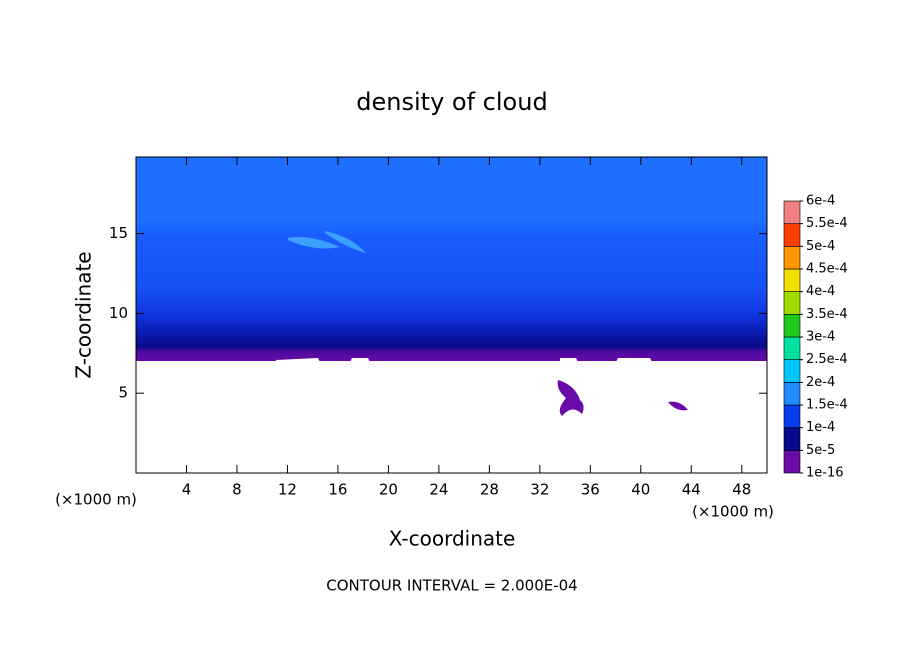 This screenshot has width=904, height=654. I want to click on x-tick-label: 28, so click(489, 490).